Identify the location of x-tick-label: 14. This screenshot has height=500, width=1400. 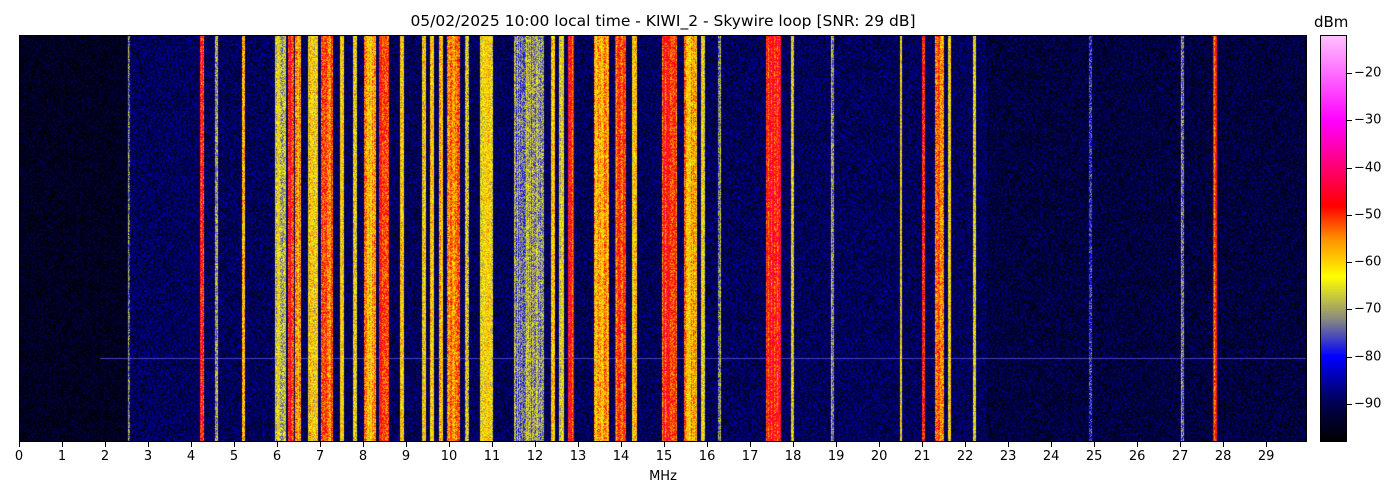
(621, 456).